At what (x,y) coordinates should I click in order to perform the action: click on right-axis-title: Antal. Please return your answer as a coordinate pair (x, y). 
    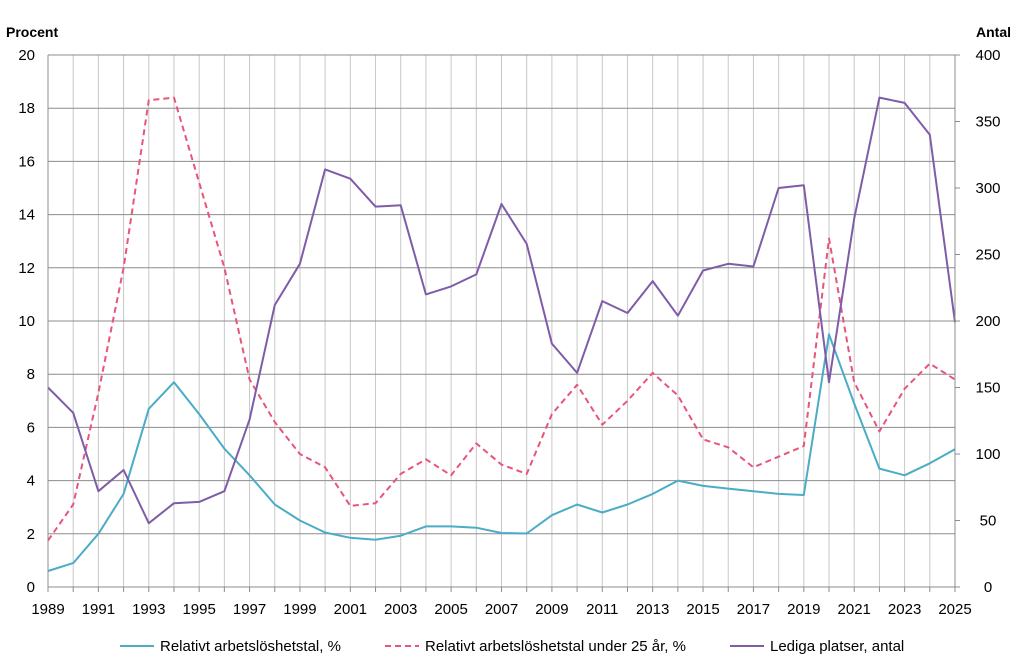
    Looking at the image, I should click on (993, 32).